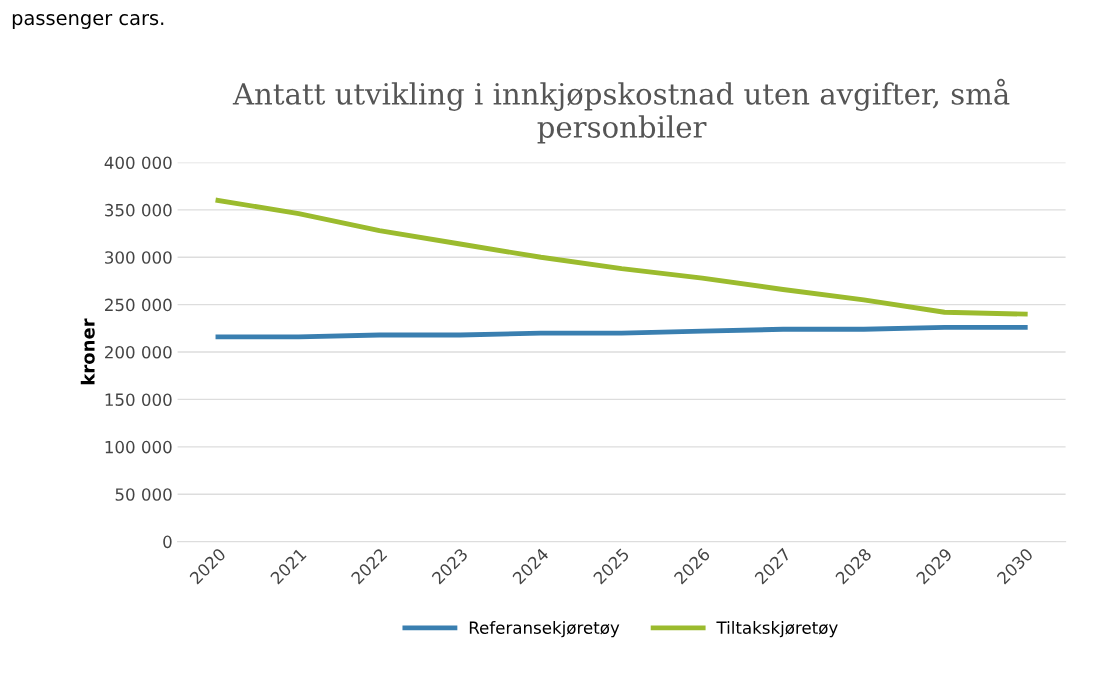 The width and height of the screenshot is (1110, 677). Describe the element at coordinates (138, 257) in the screenshot. I see `y-tick-label: 300 000` at that location.